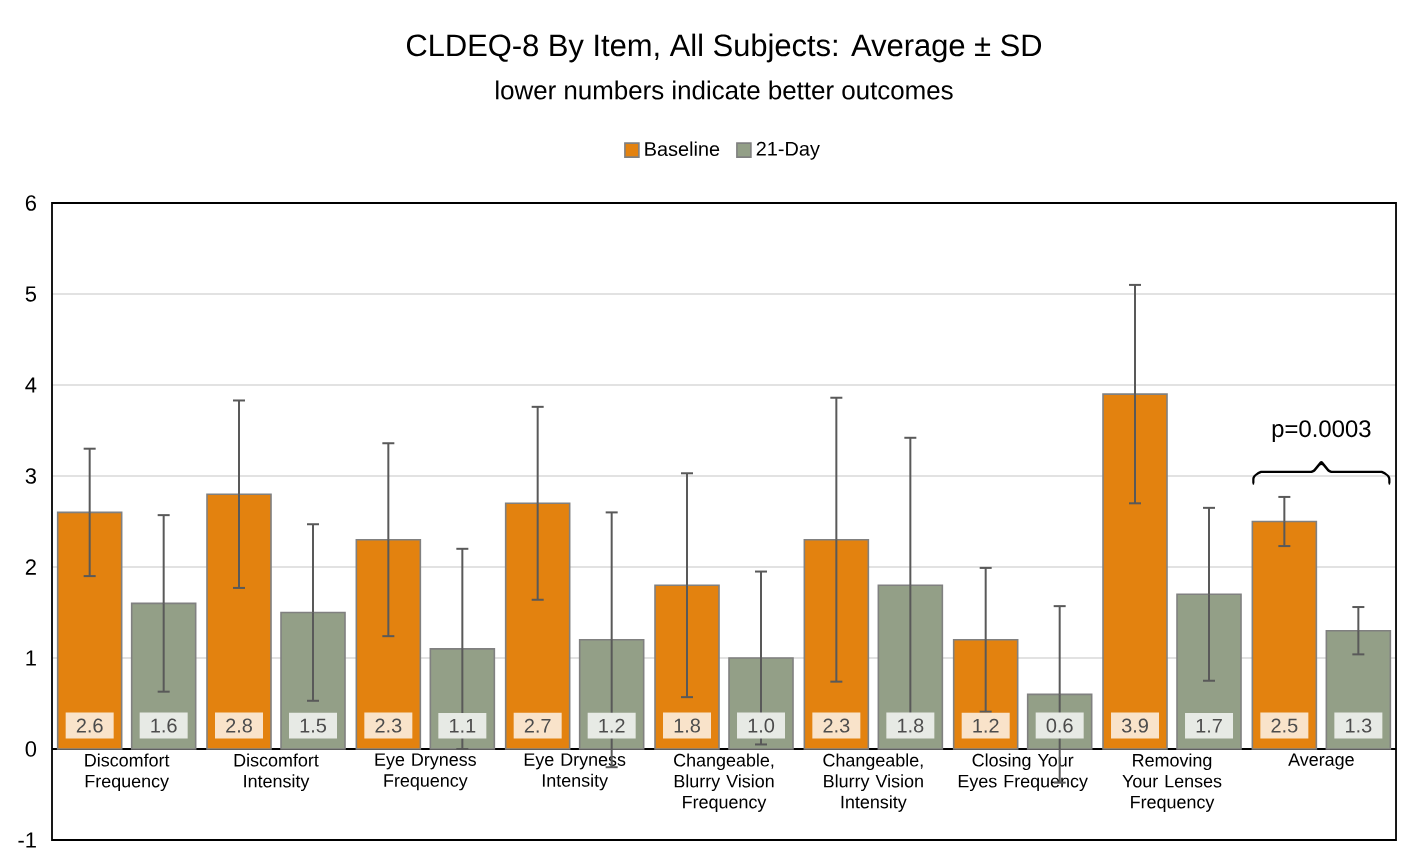  I want to click on y-tick-label: -1, so click(27, 840).